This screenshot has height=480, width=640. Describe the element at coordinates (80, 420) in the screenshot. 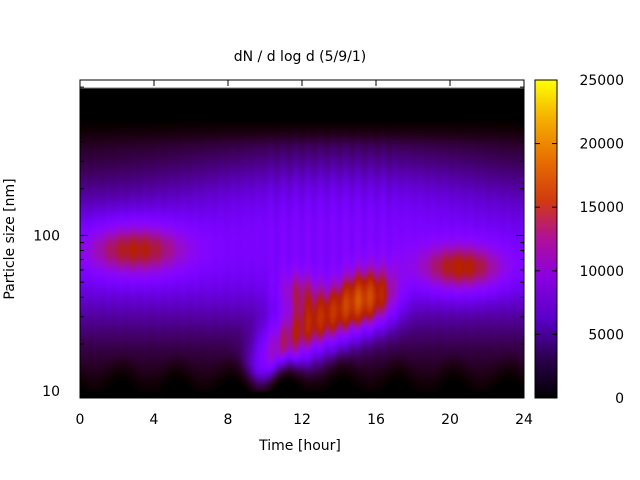

I see `x-tick-label: 0` at that location.